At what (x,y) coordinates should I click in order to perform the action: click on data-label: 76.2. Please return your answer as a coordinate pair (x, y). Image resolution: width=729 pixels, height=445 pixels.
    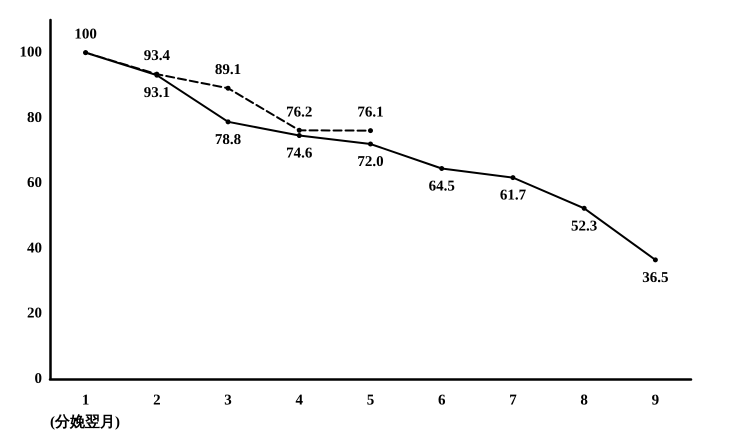
    Looking at the image, I should click on (299, 112).